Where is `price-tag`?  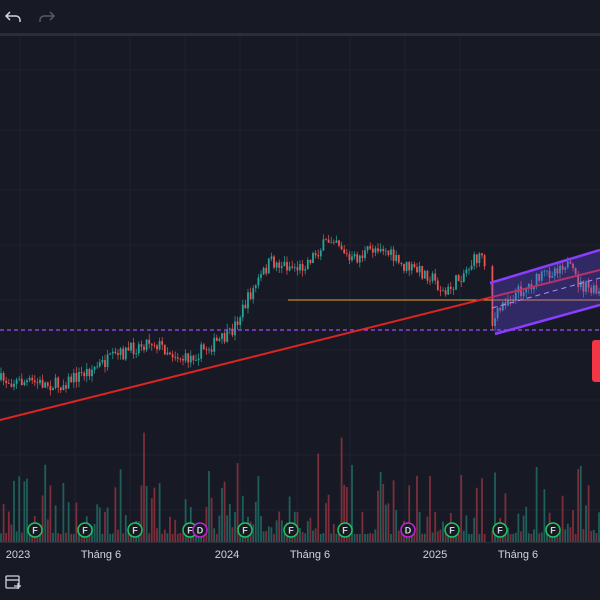
price-tag is located at coordinates (596, 361).